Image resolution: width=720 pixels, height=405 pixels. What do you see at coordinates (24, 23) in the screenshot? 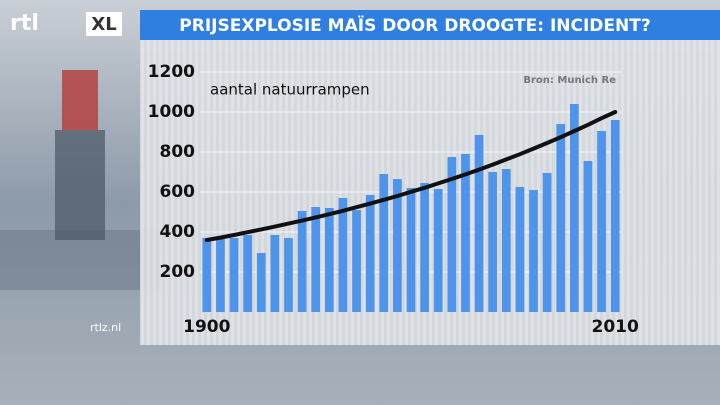
I see `logo: rtl` at bounding box center [24, 23].